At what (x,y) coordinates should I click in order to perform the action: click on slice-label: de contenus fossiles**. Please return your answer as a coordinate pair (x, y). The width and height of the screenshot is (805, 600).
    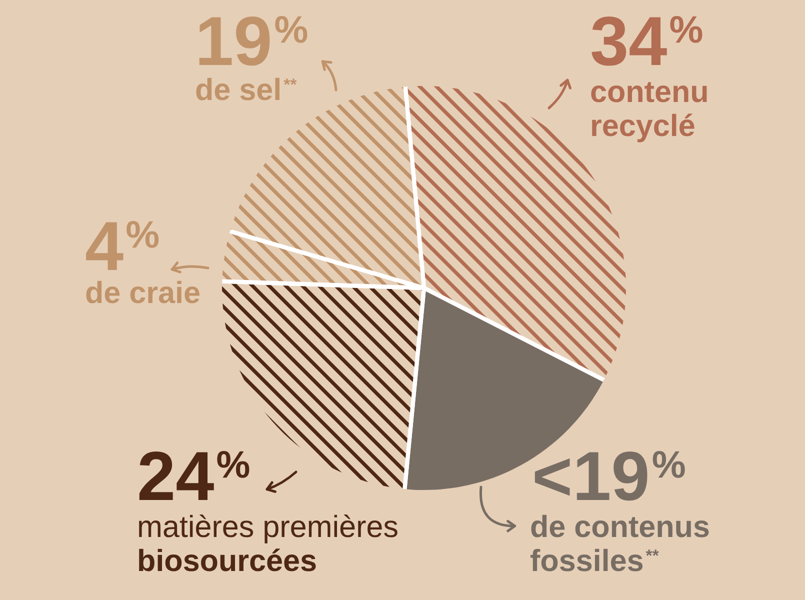
    Looking at the image, I should click on (619, 543).